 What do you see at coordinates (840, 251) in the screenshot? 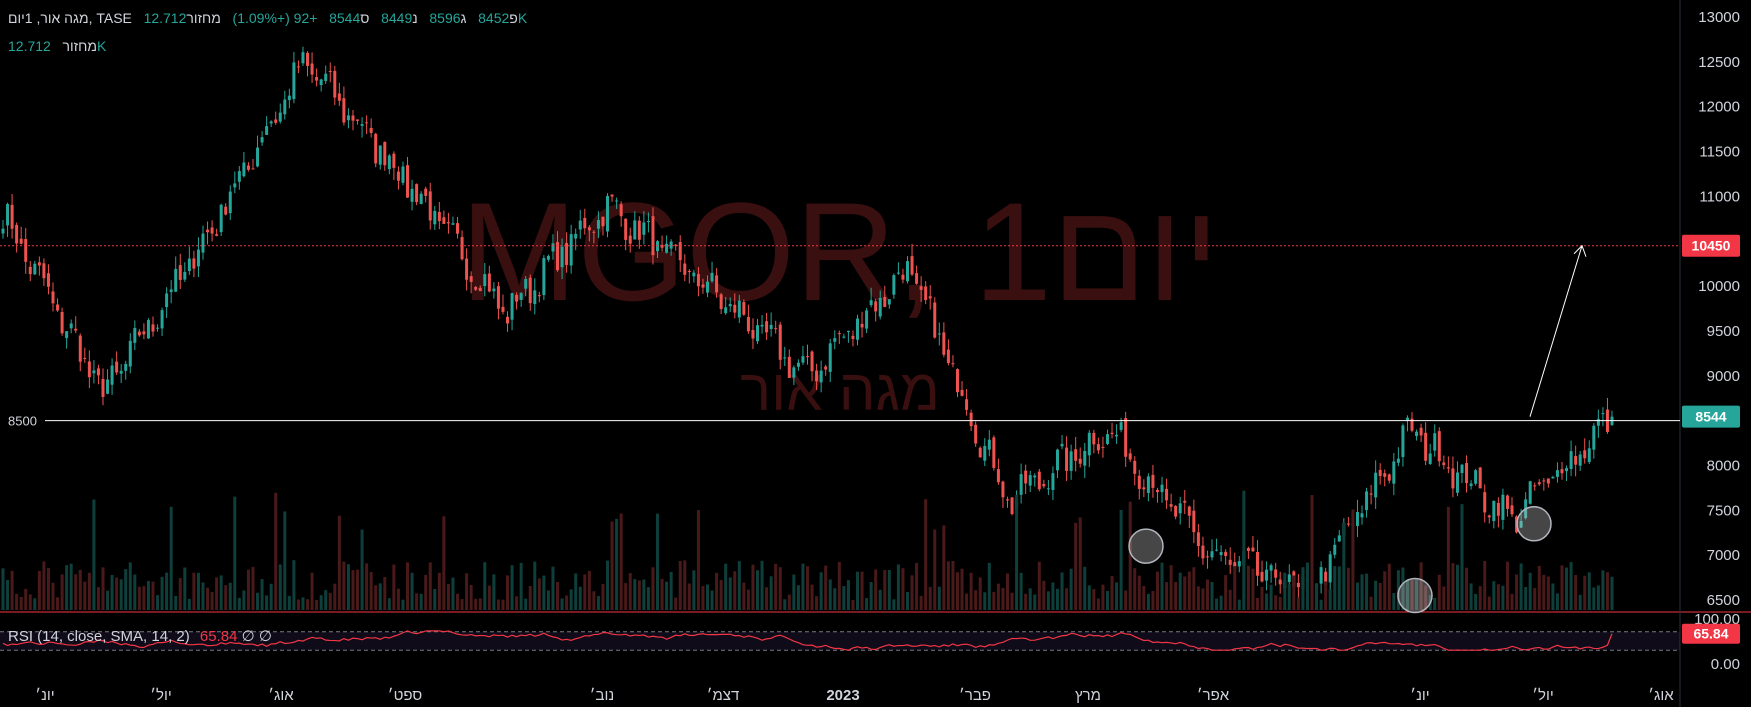
I see `watermark-title: MGOR, 1יום` at bounding box center [840, 251].